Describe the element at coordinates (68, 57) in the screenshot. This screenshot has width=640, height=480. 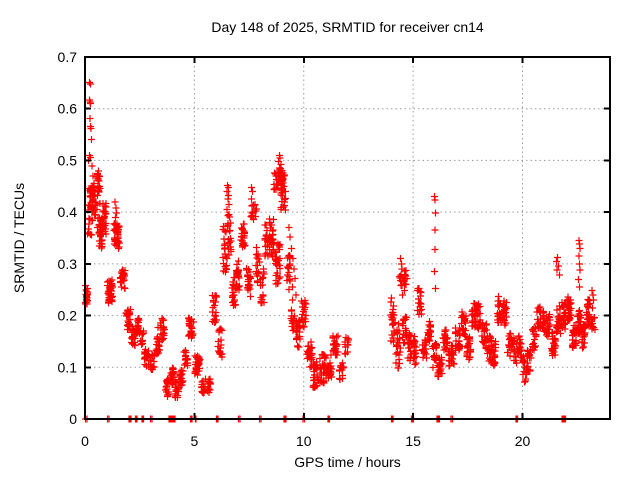
I see `svg-text: 0.7` at that location.